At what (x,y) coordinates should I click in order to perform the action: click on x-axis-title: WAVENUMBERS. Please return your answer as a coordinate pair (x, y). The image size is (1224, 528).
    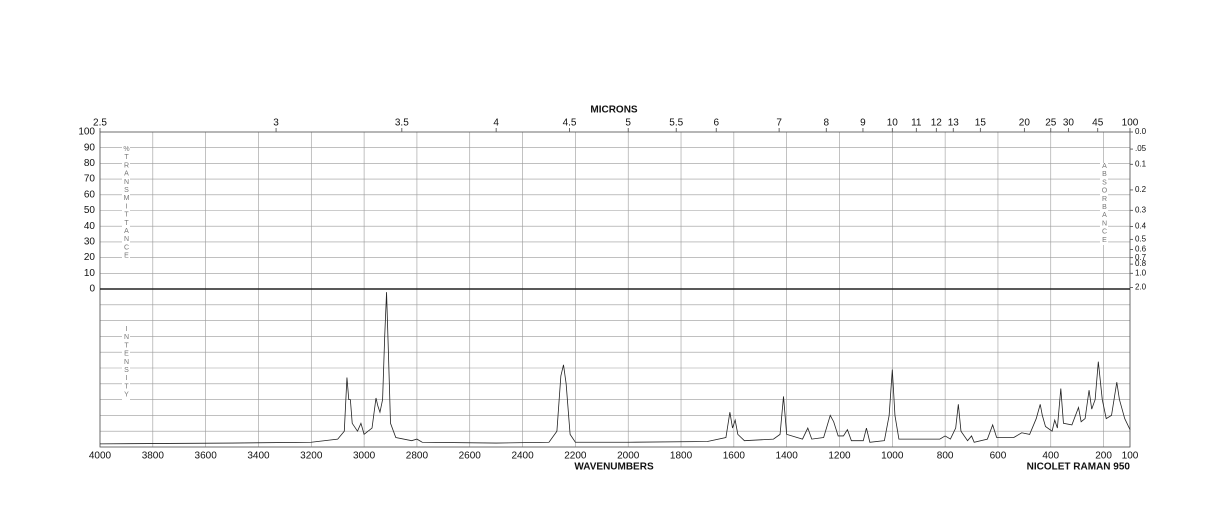
    Looking at the image, I should click on (614, 467).